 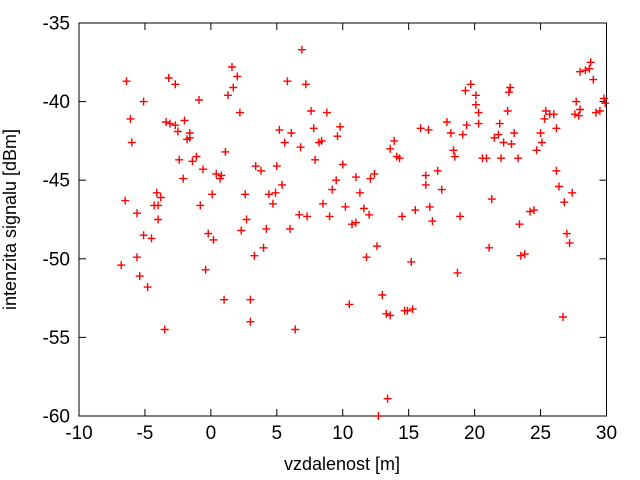 I want to click on x-tick-label: -5, so click(x=144, y=433).